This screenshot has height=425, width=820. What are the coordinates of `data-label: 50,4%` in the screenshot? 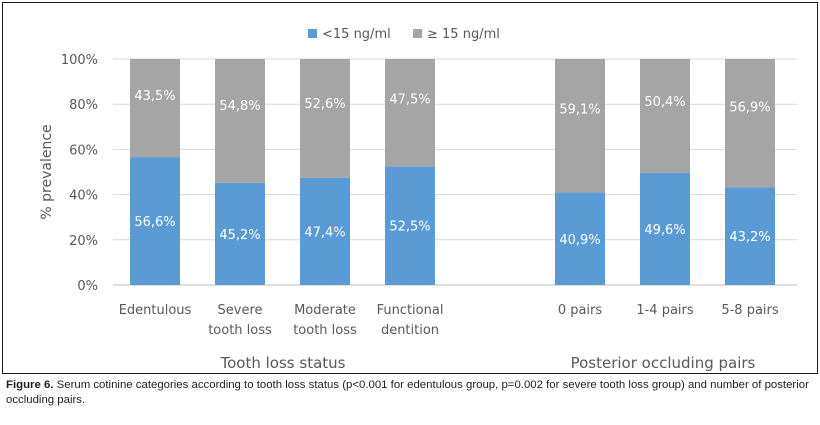 It's located at (664, 102).